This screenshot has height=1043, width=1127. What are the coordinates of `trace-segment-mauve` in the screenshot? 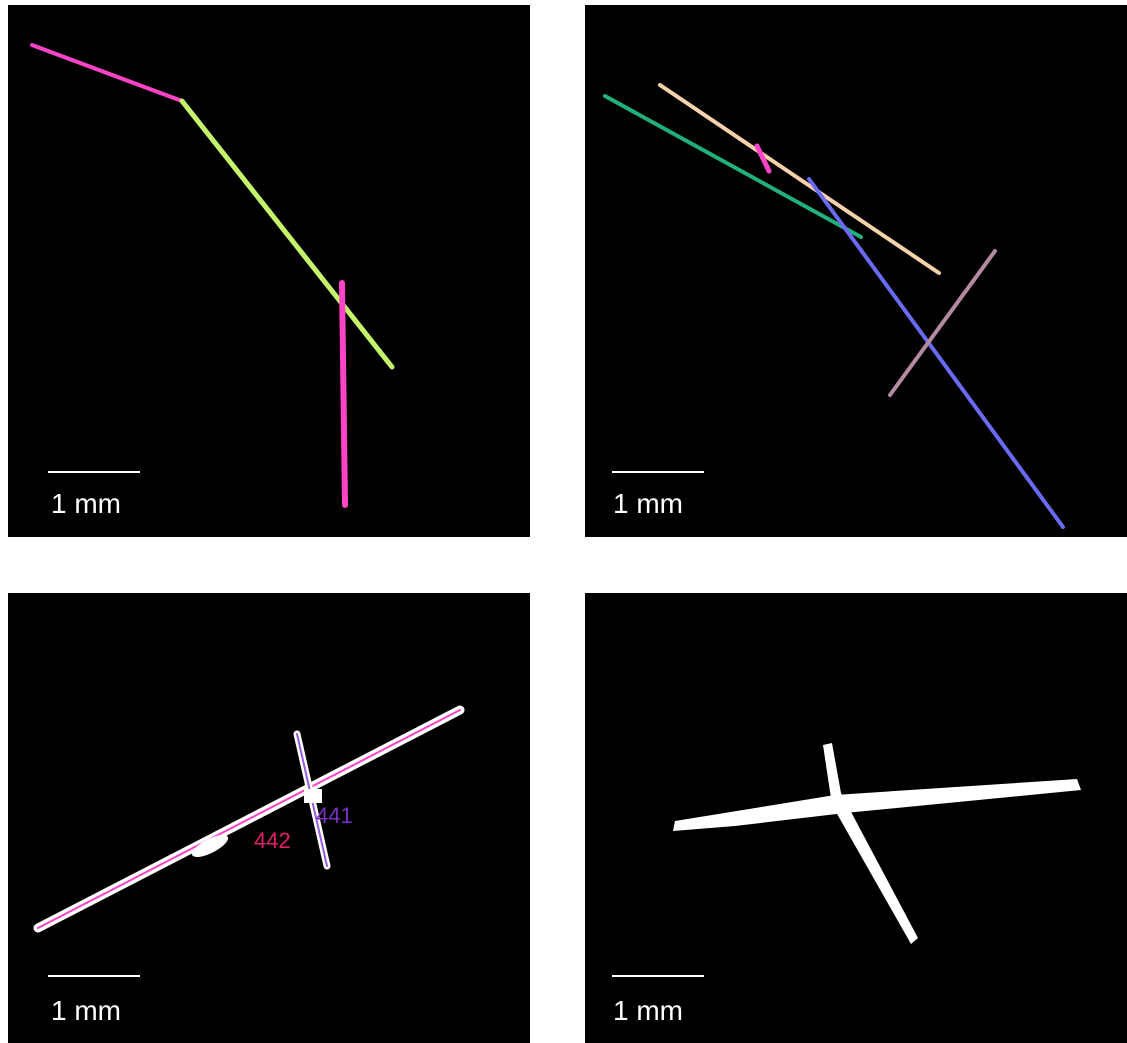 It's located at (942, 323).